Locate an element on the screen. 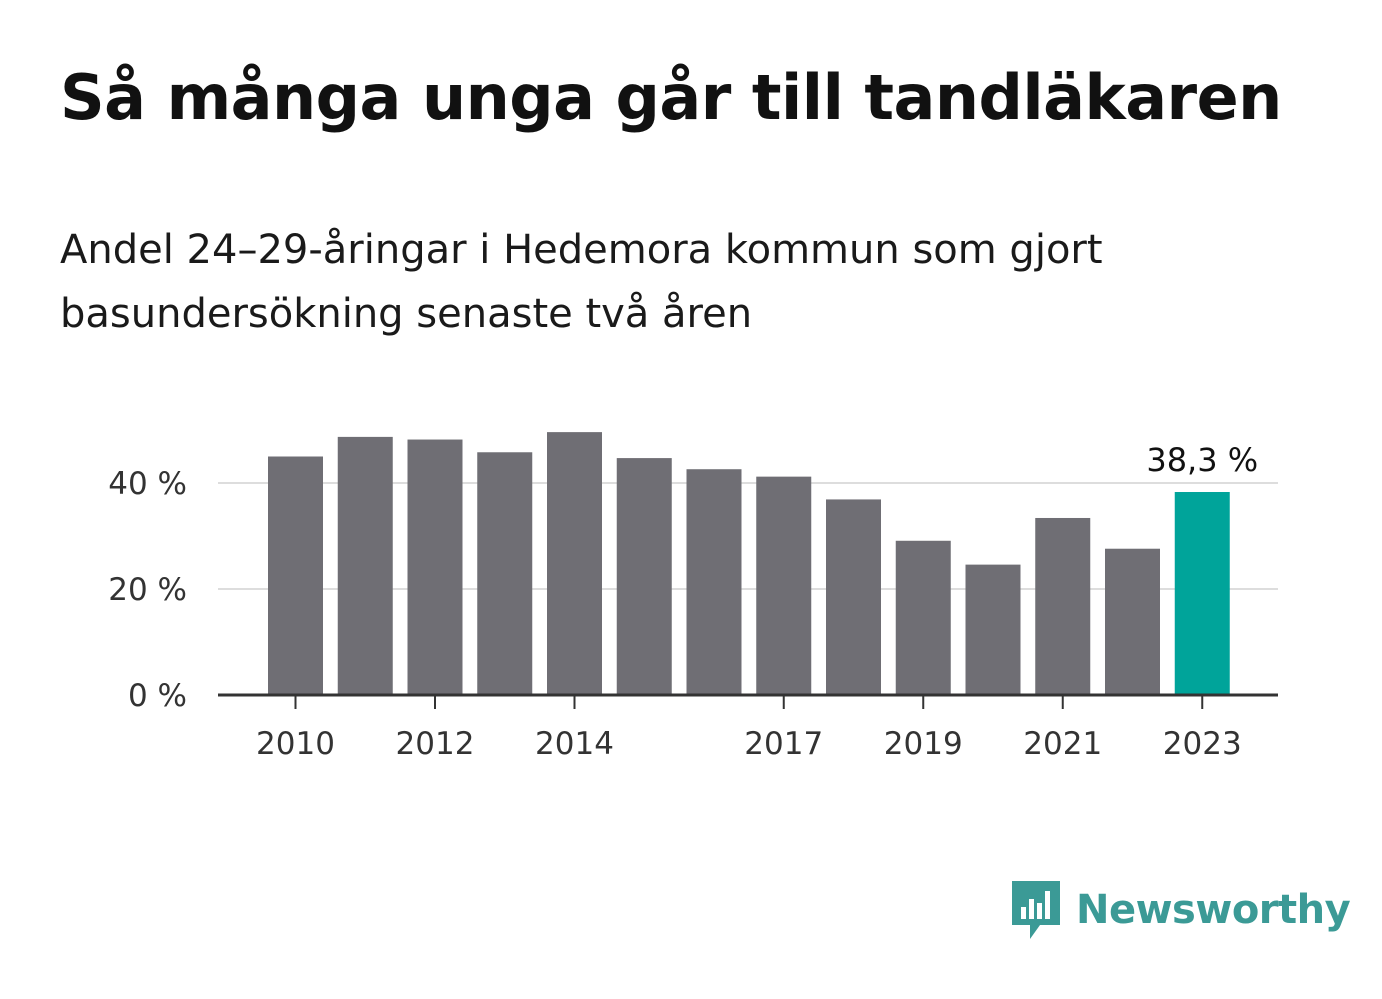 The width and height of the screenshot is (1382, 999). x-tick-label: 2012 is located at coordinates (435, 744).